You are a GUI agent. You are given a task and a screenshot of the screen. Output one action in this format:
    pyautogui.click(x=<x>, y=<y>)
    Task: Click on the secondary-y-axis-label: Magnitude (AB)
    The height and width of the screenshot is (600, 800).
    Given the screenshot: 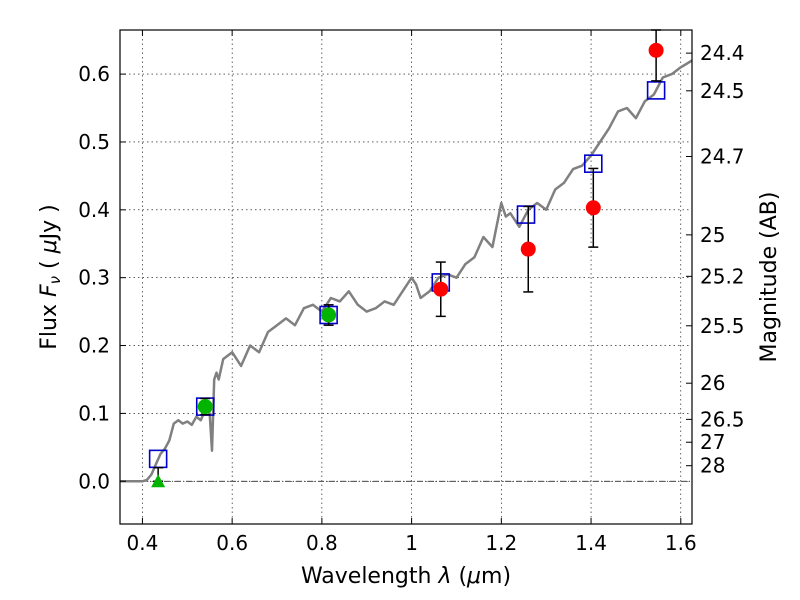 What is the action you would take?
    pyautogui.click(x=769, y=277)
    